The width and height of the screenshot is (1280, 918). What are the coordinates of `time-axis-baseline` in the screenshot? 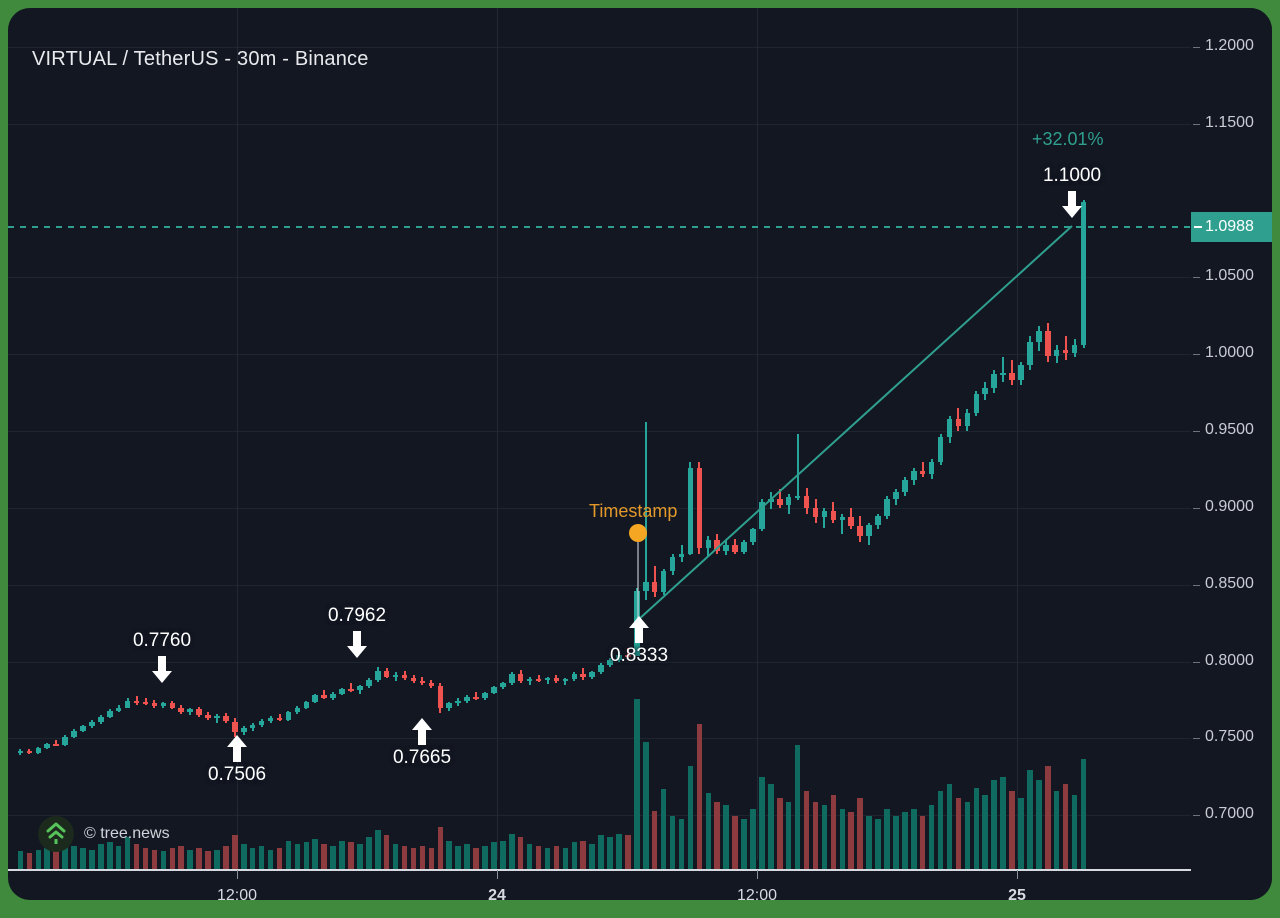 It's located at (599, 870).